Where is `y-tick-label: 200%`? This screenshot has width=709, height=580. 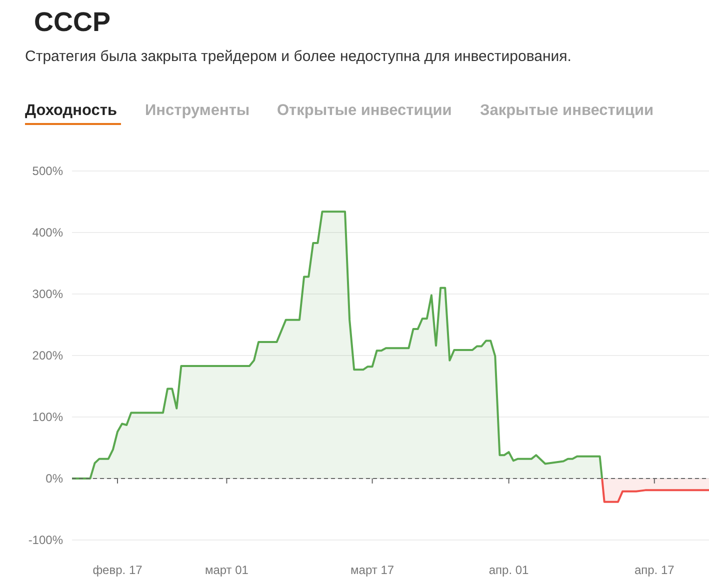
y-tick-label: 200% is located at coordinates (48, 355).